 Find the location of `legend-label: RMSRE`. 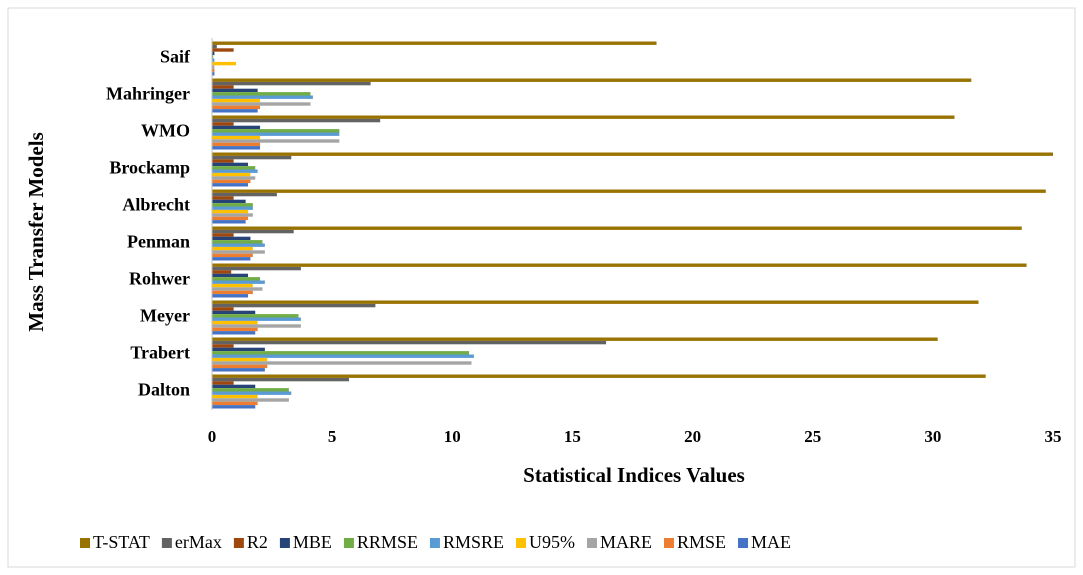

legend-label: RMSRE is located at coordinates (473, 542).